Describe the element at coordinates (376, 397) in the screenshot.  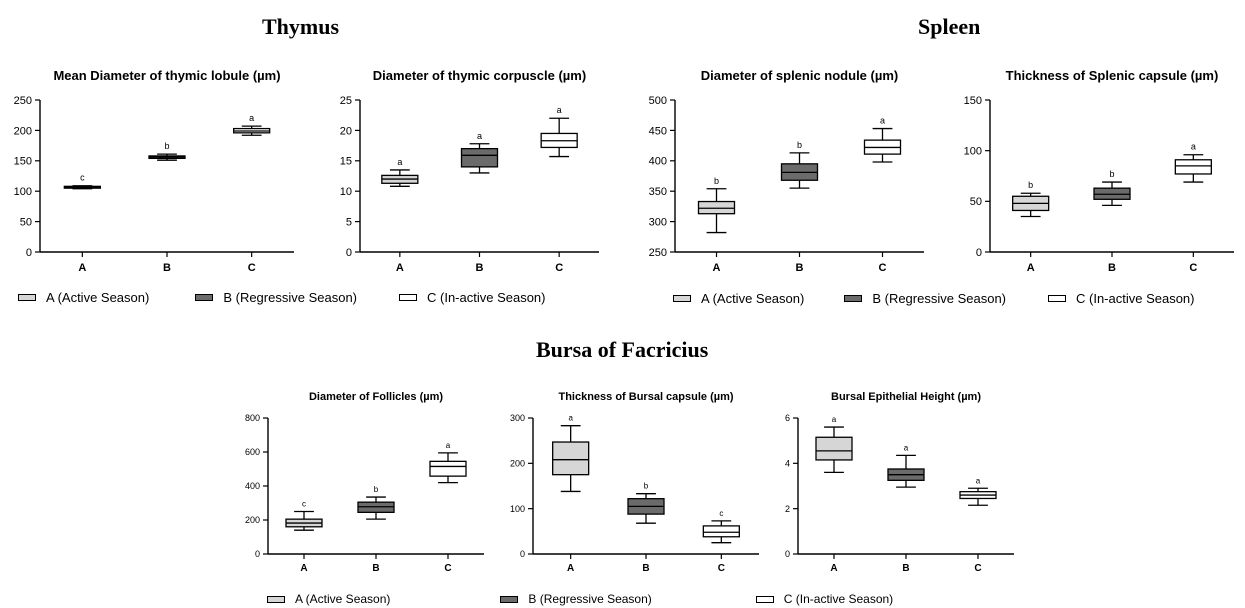
I see `chart-title: Diameter of Follicles (µm)` at that location.